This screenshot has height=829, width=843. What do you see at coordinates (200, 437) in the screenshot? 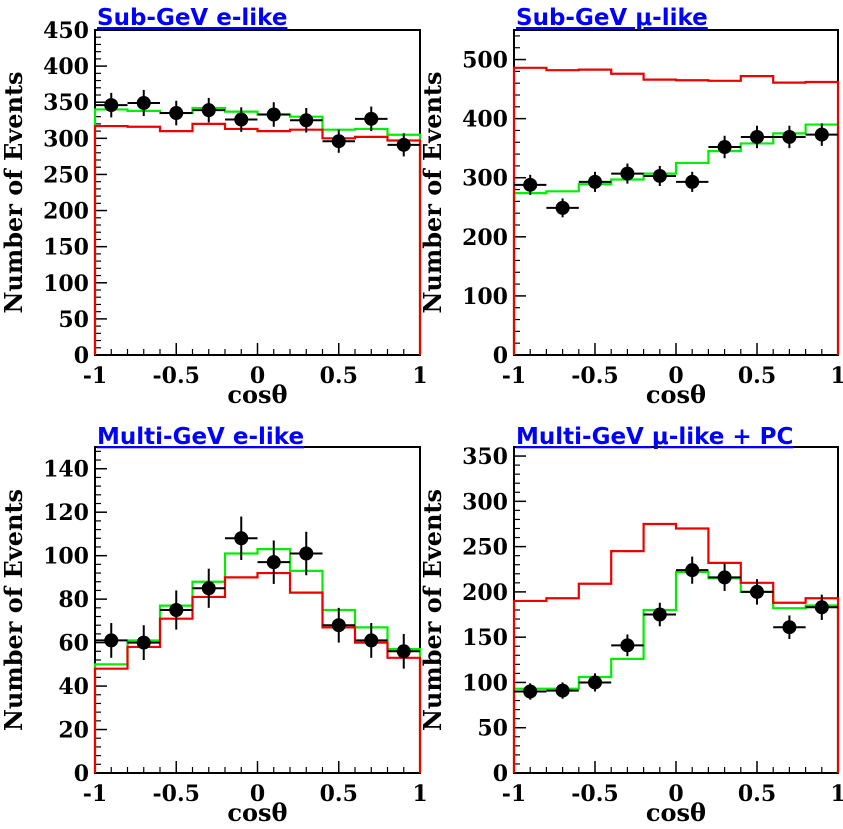
I see `panel-title: Multi-GeV e-like` at bounding box center [200, 437].